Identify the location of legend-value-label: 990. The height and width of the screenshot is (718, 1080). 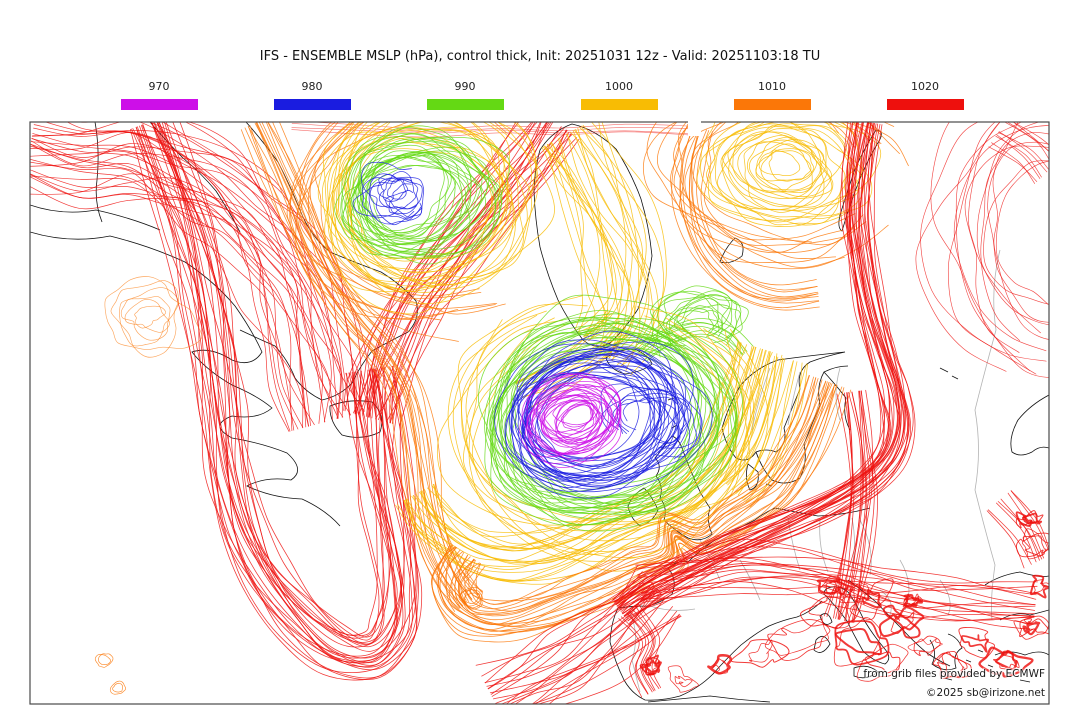
(465, 86).